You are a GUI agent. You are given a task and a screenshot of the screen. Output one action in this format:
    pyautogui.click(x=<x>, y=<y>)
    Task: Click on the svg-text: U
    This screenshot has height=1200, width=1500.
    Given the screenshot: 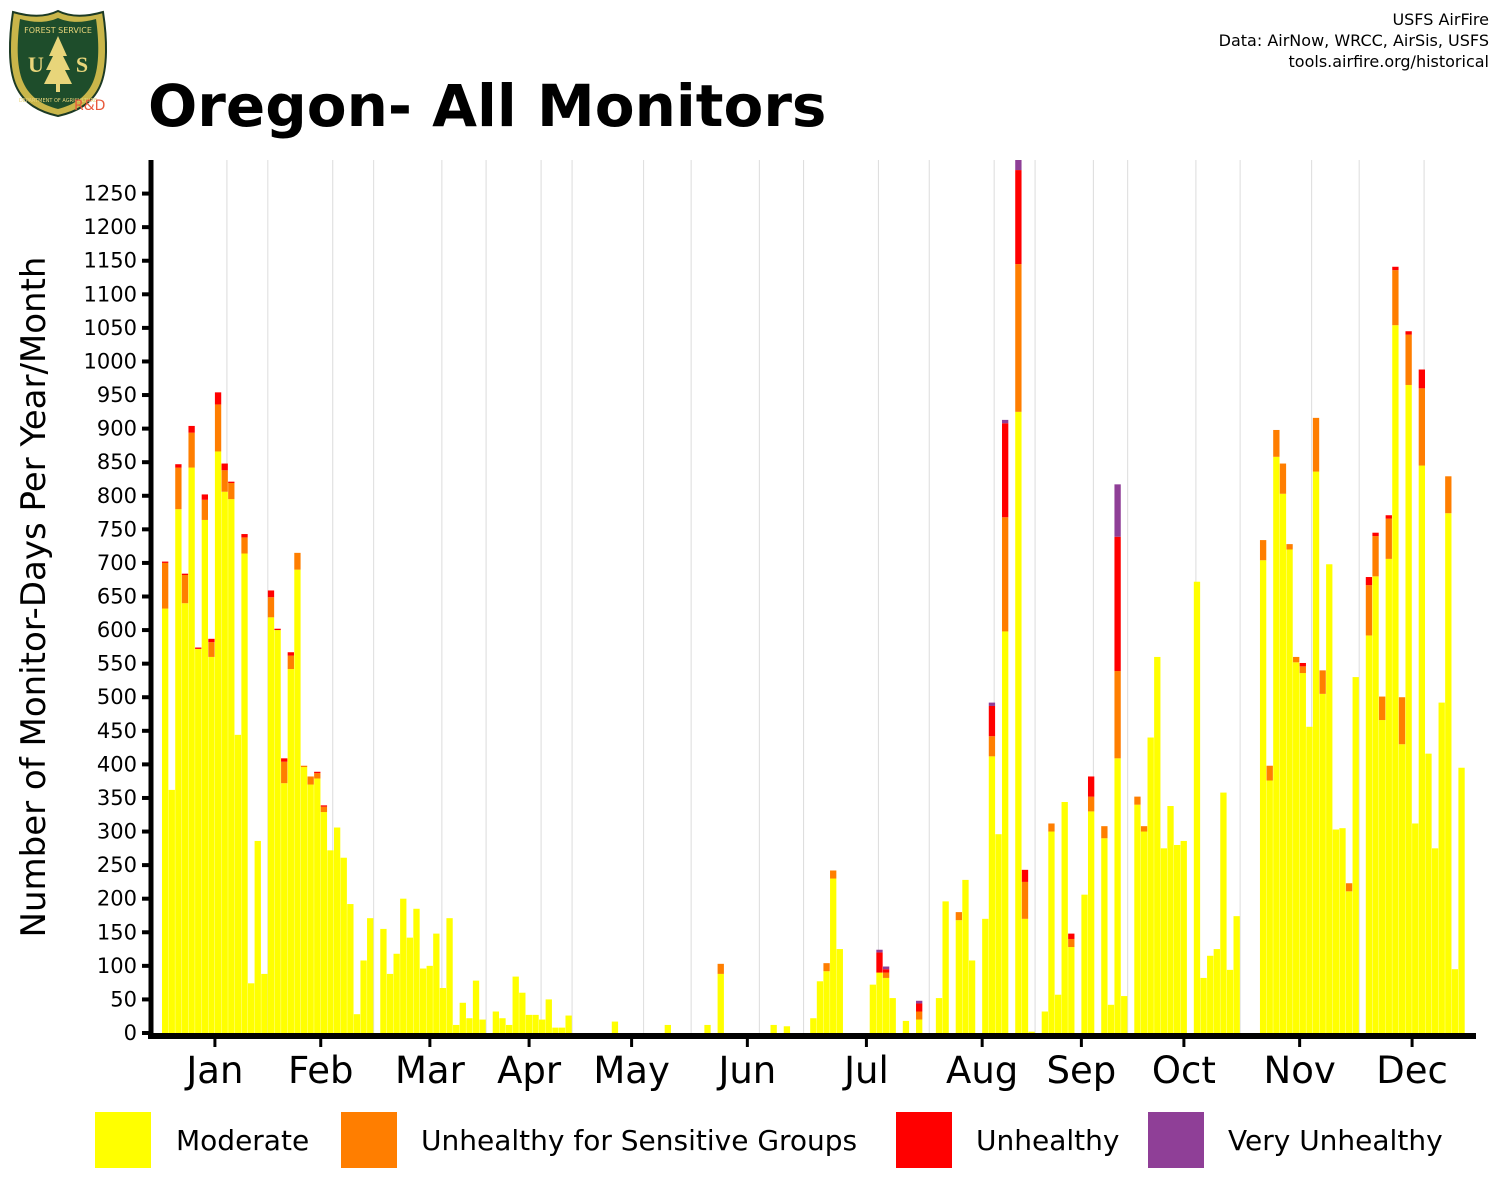 What is the action you would take?
    pyautogui.click(x=36, y=64)
    